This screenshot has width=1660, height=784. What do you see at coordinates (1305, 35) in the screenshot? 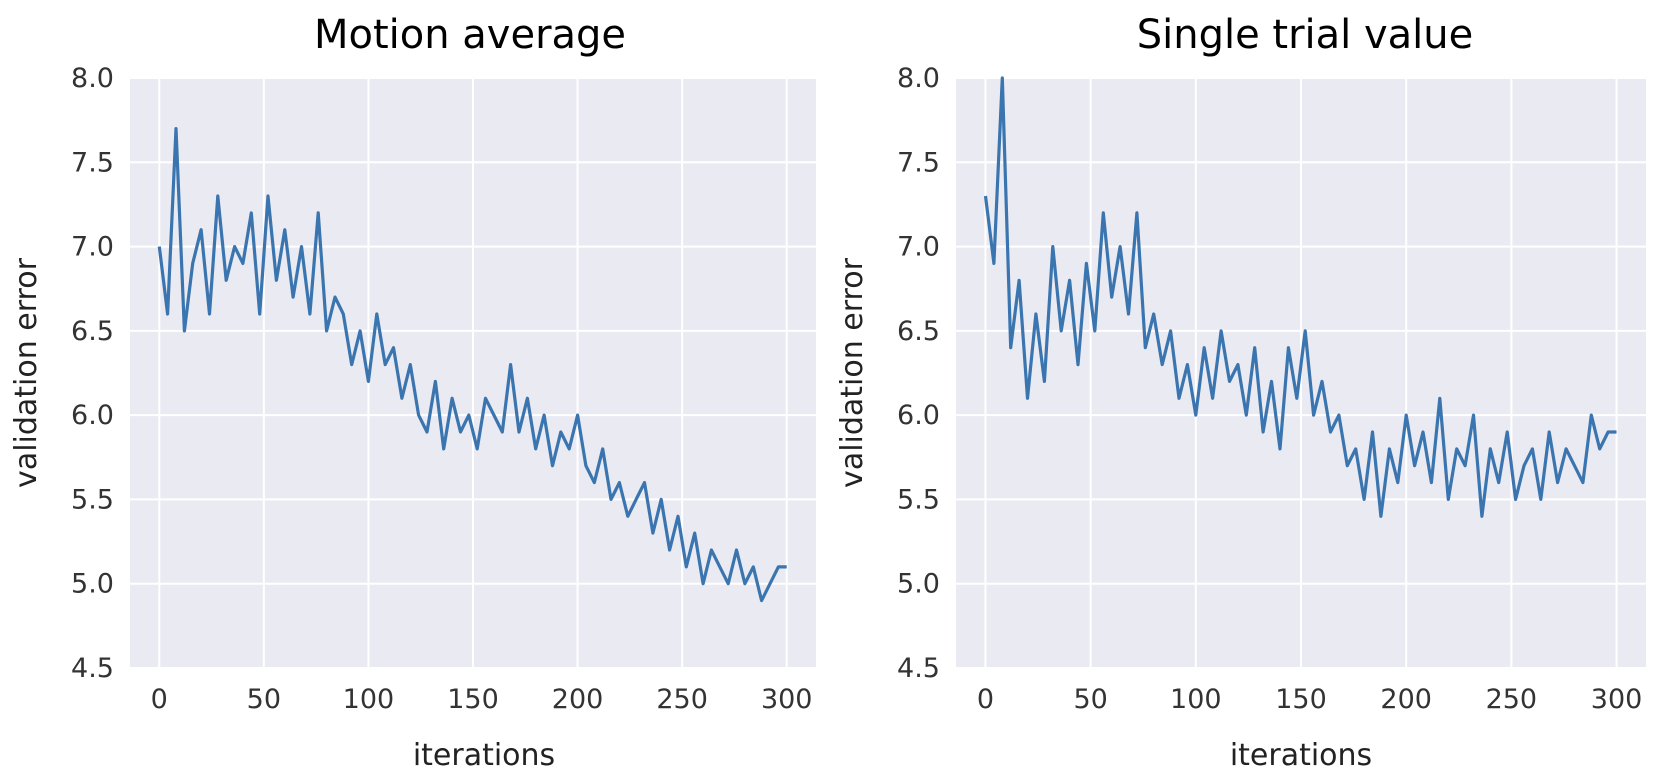
I see `chart-title: Single trial value` at bounding box center [1305, 35].